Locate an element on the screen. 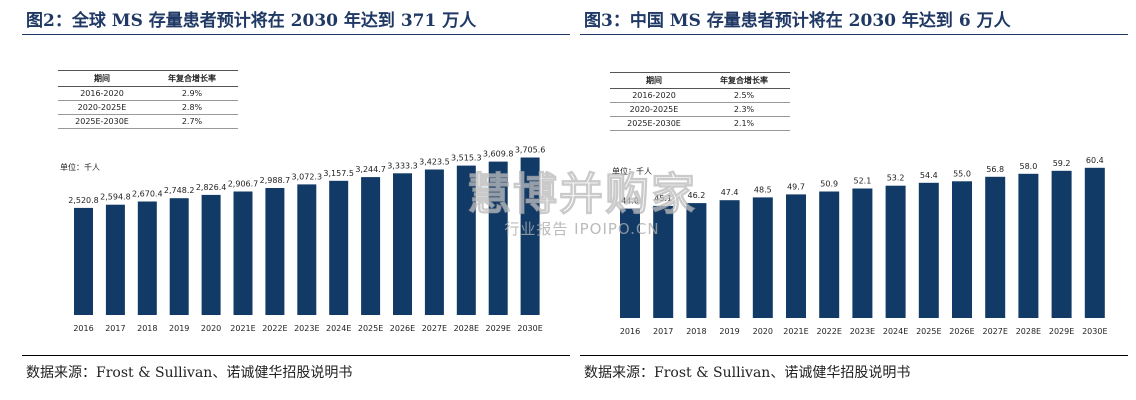 Image resolution: width=1136 pixels, height=400 pixels. bar-2025E is located at coordinates (371, 246).